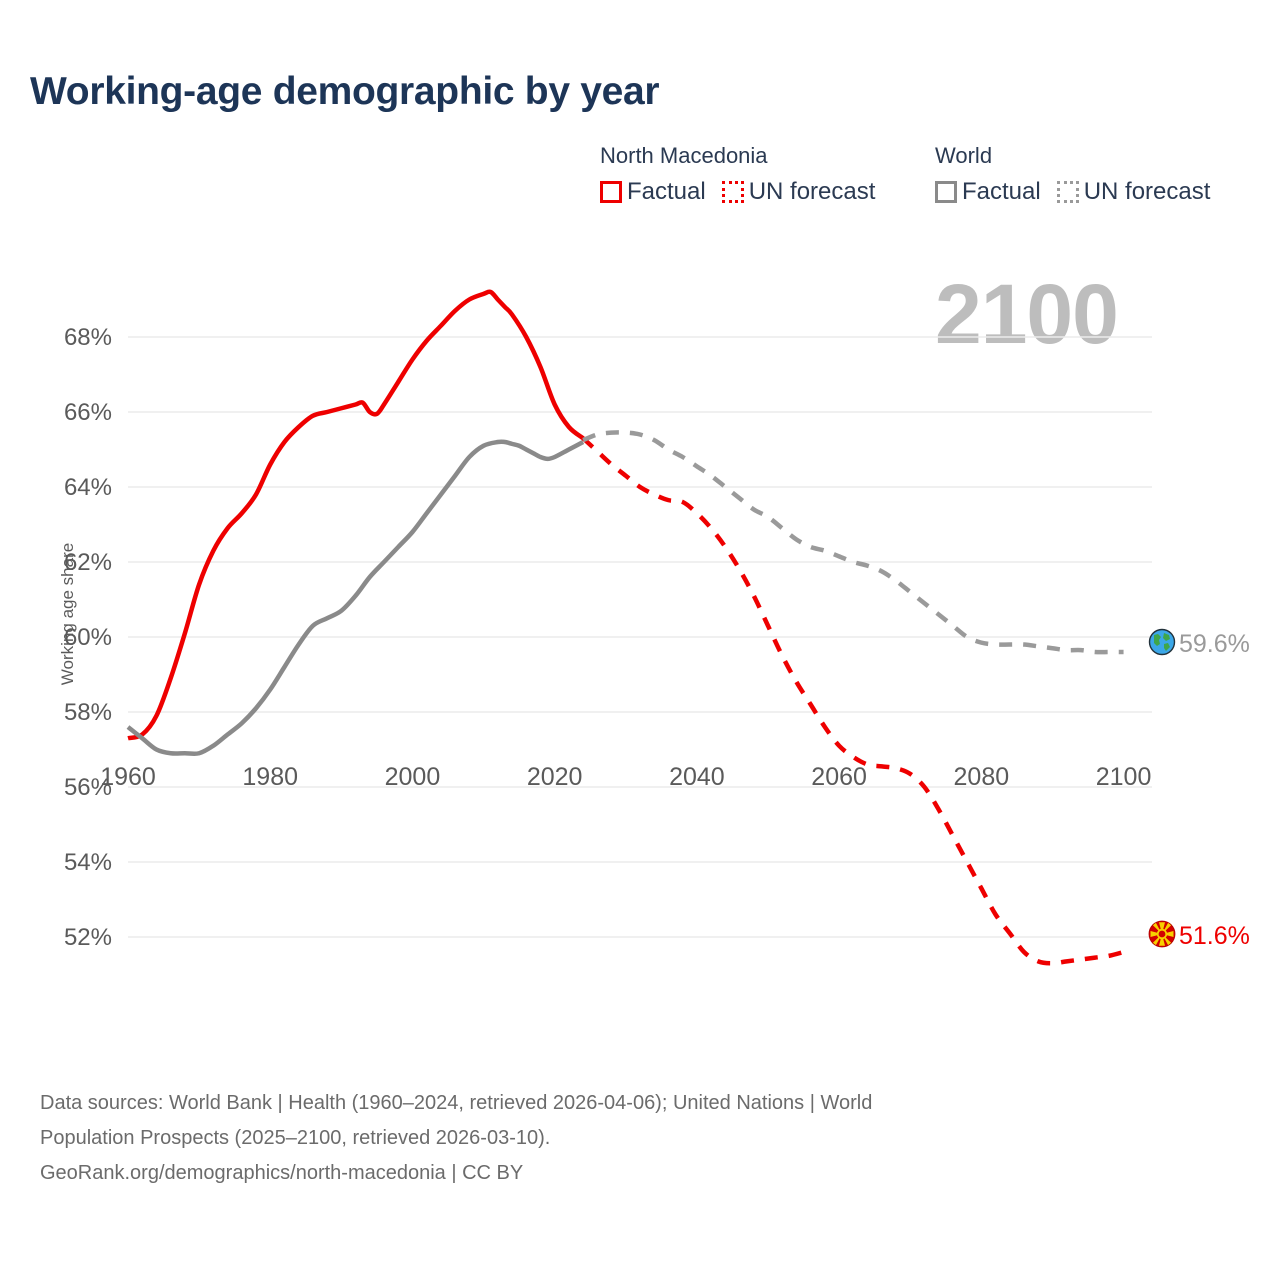 This screenshot has width=1280, height=1280. Describe the element at coordinates (88, 487) in the screenshot. I see `y-axis-tick-label: 64%` at that location.